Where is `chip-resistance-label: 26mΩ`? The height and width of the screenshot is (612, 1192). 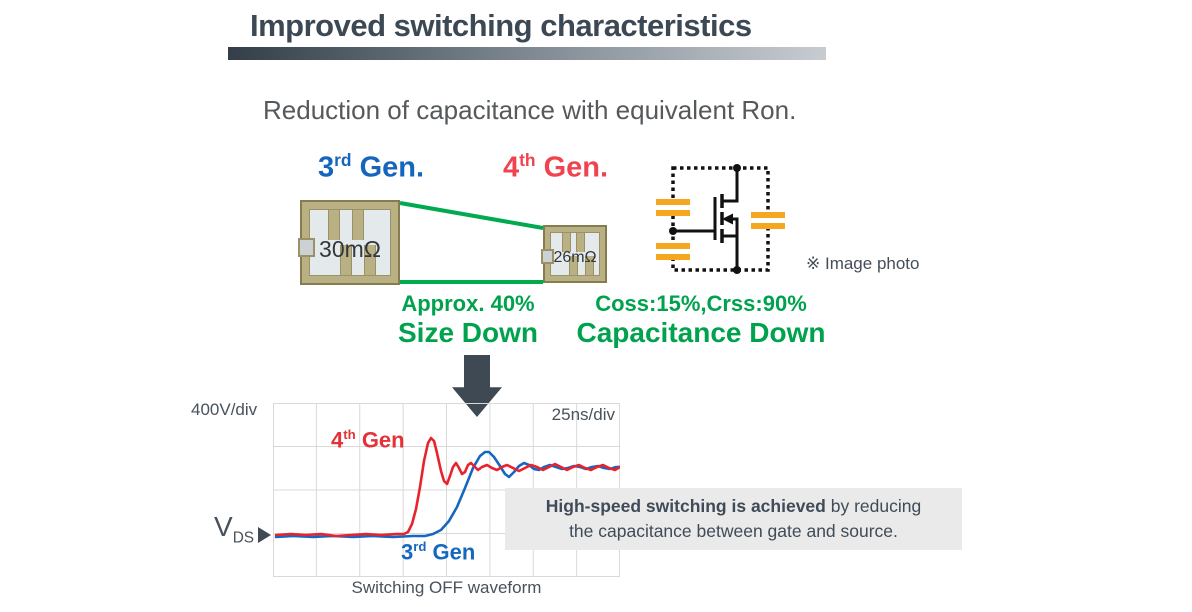
chip-resistance-label: 26mΩ is located at coordinates (575, 257).